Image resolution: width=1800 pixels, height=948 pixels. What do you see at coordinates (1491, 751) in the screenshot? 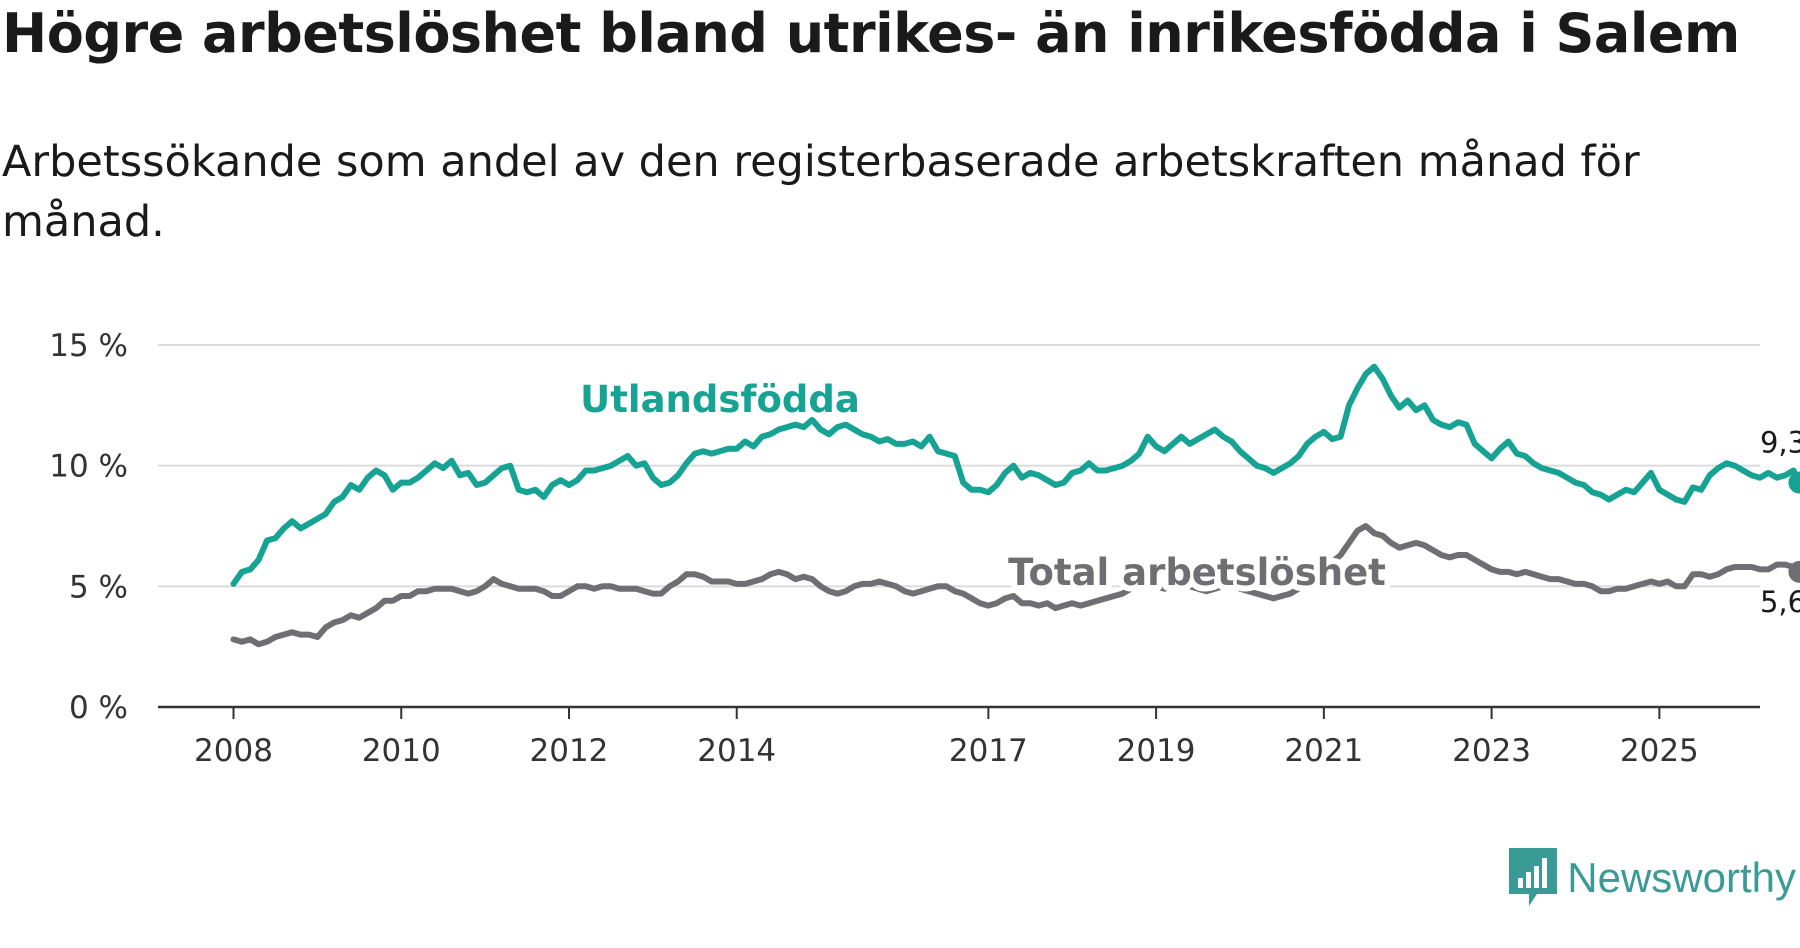
I see `x-tick-label: 2023` at bounding box center [1491, 751].